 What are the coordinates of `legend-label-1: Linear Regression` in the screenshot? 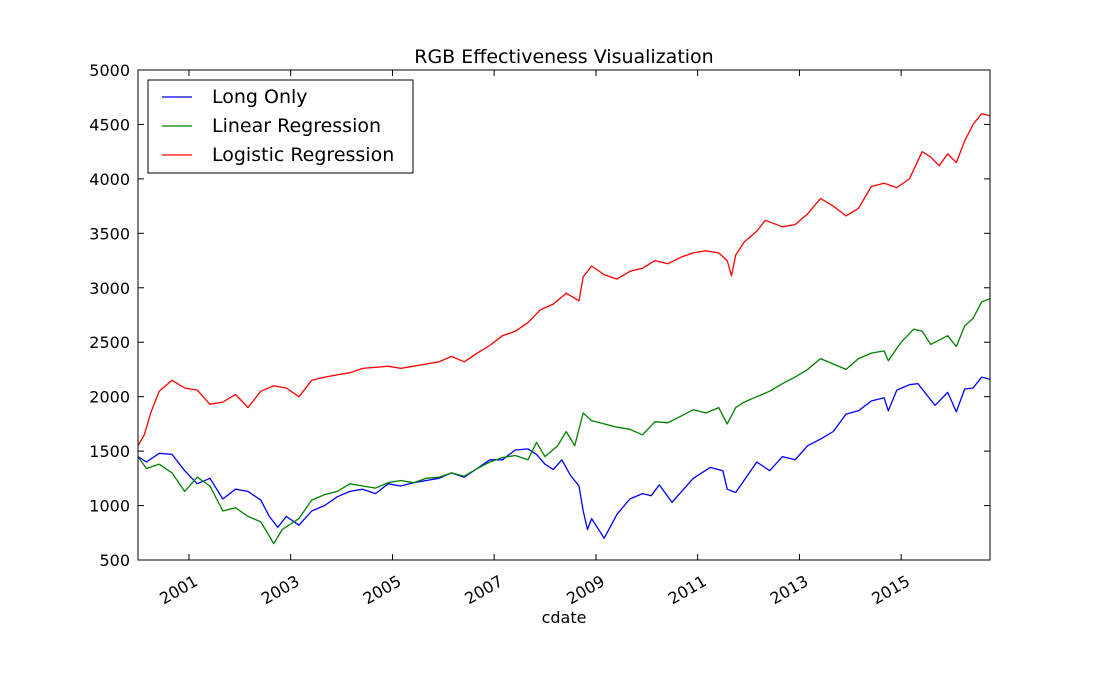 It's located at (296, 126).